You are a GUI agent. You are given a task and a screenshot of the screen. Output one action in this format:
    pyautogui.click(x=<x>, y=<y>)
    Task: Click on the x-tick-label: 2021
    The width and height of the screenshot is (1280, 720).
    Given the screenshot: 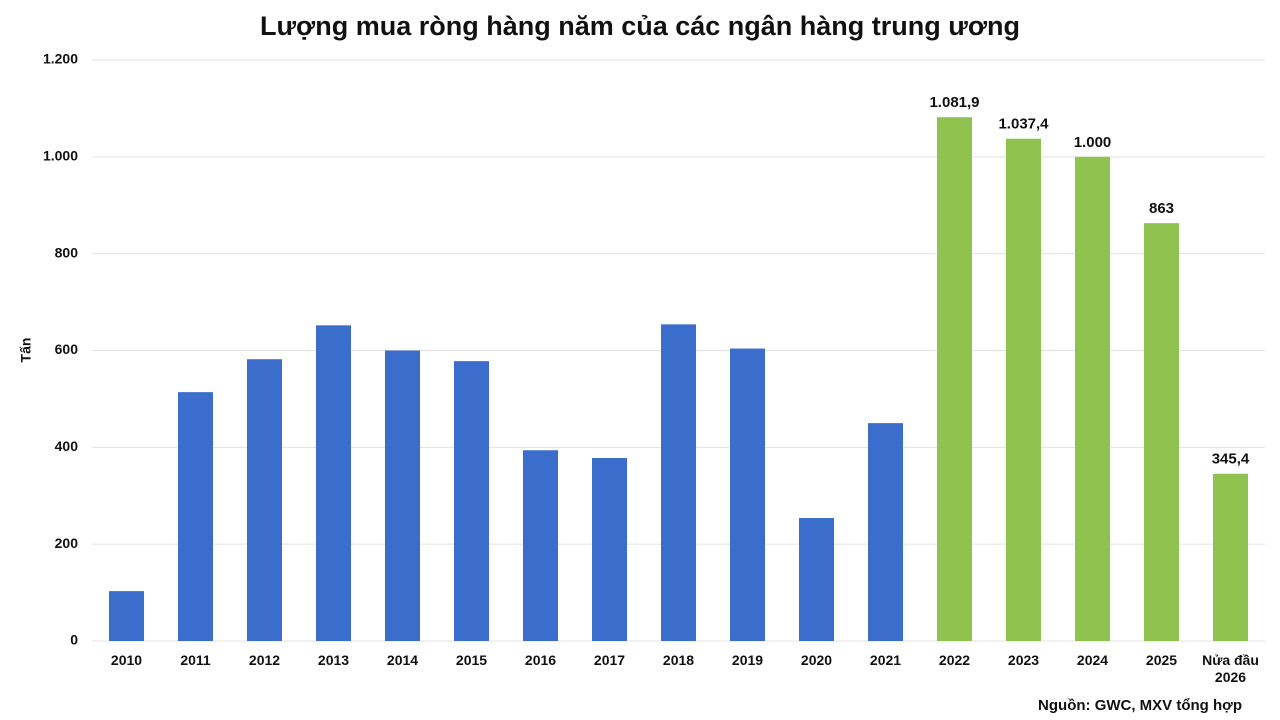 What is the action you would take?
    pyautogui.click(x=885, y=660)
    